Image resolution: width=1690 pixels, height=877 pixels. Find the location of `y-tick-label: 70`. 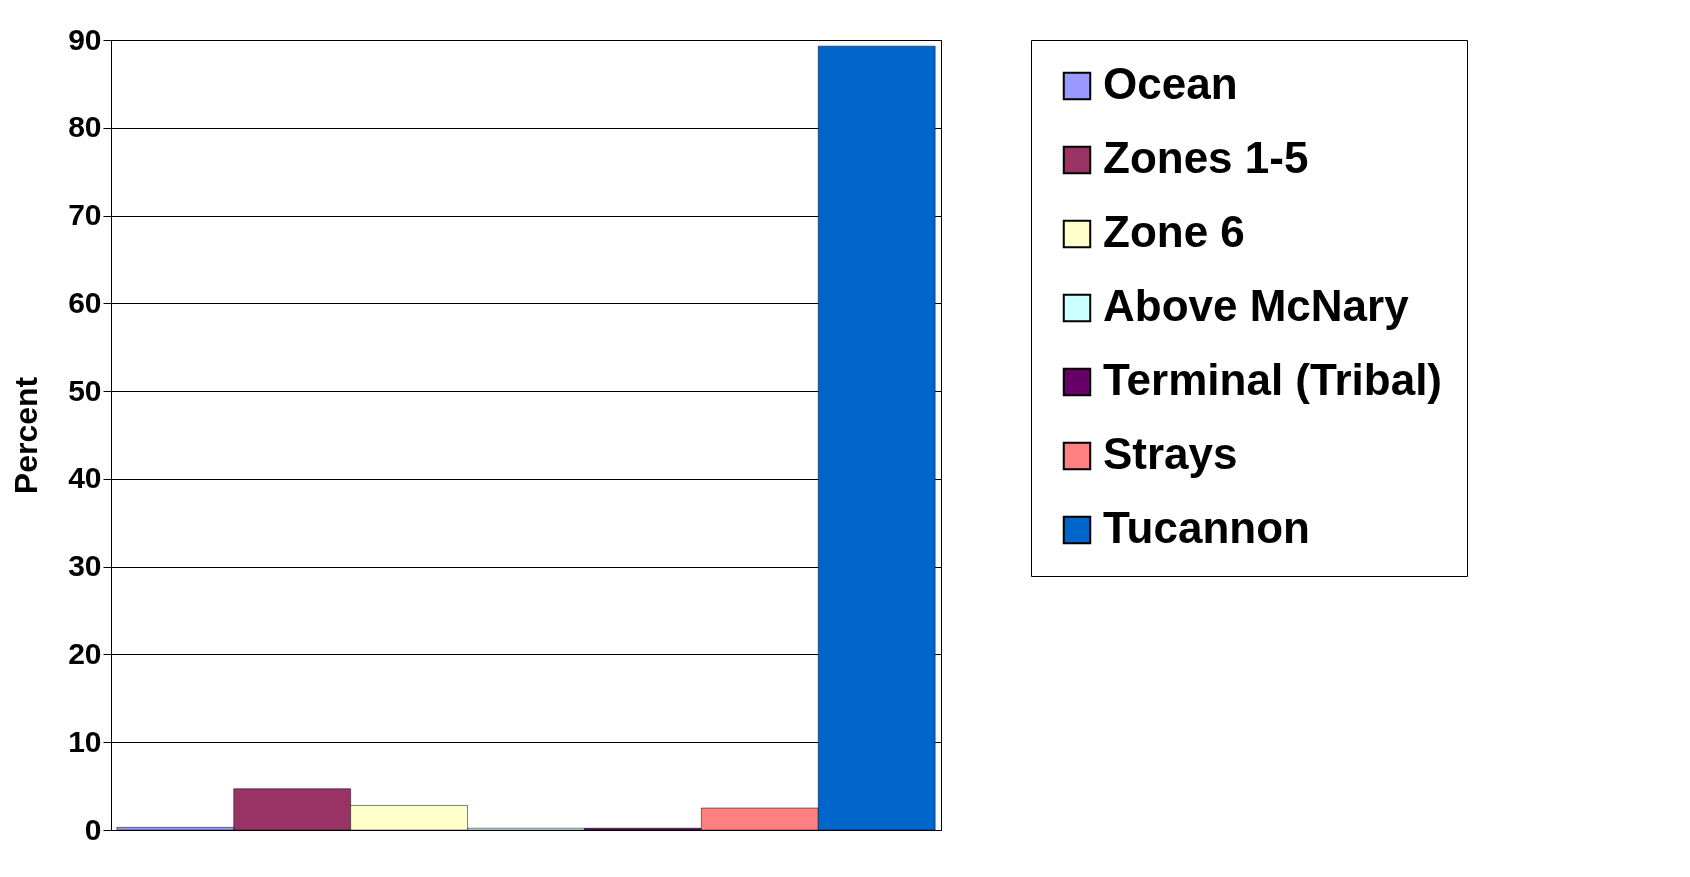

y-tick-label: 70 is located at coordinates (85, 215).